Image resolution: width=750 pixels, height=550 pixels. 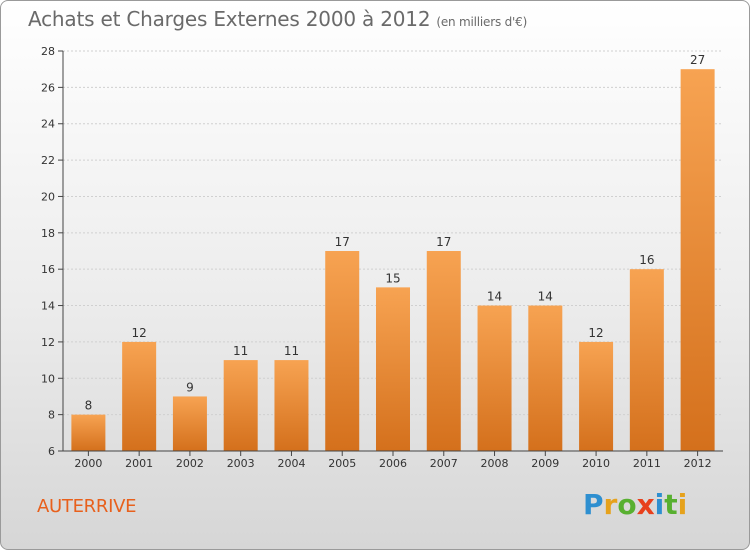 I want to click on y-tick-label: 28, so click(x=48, y=51).